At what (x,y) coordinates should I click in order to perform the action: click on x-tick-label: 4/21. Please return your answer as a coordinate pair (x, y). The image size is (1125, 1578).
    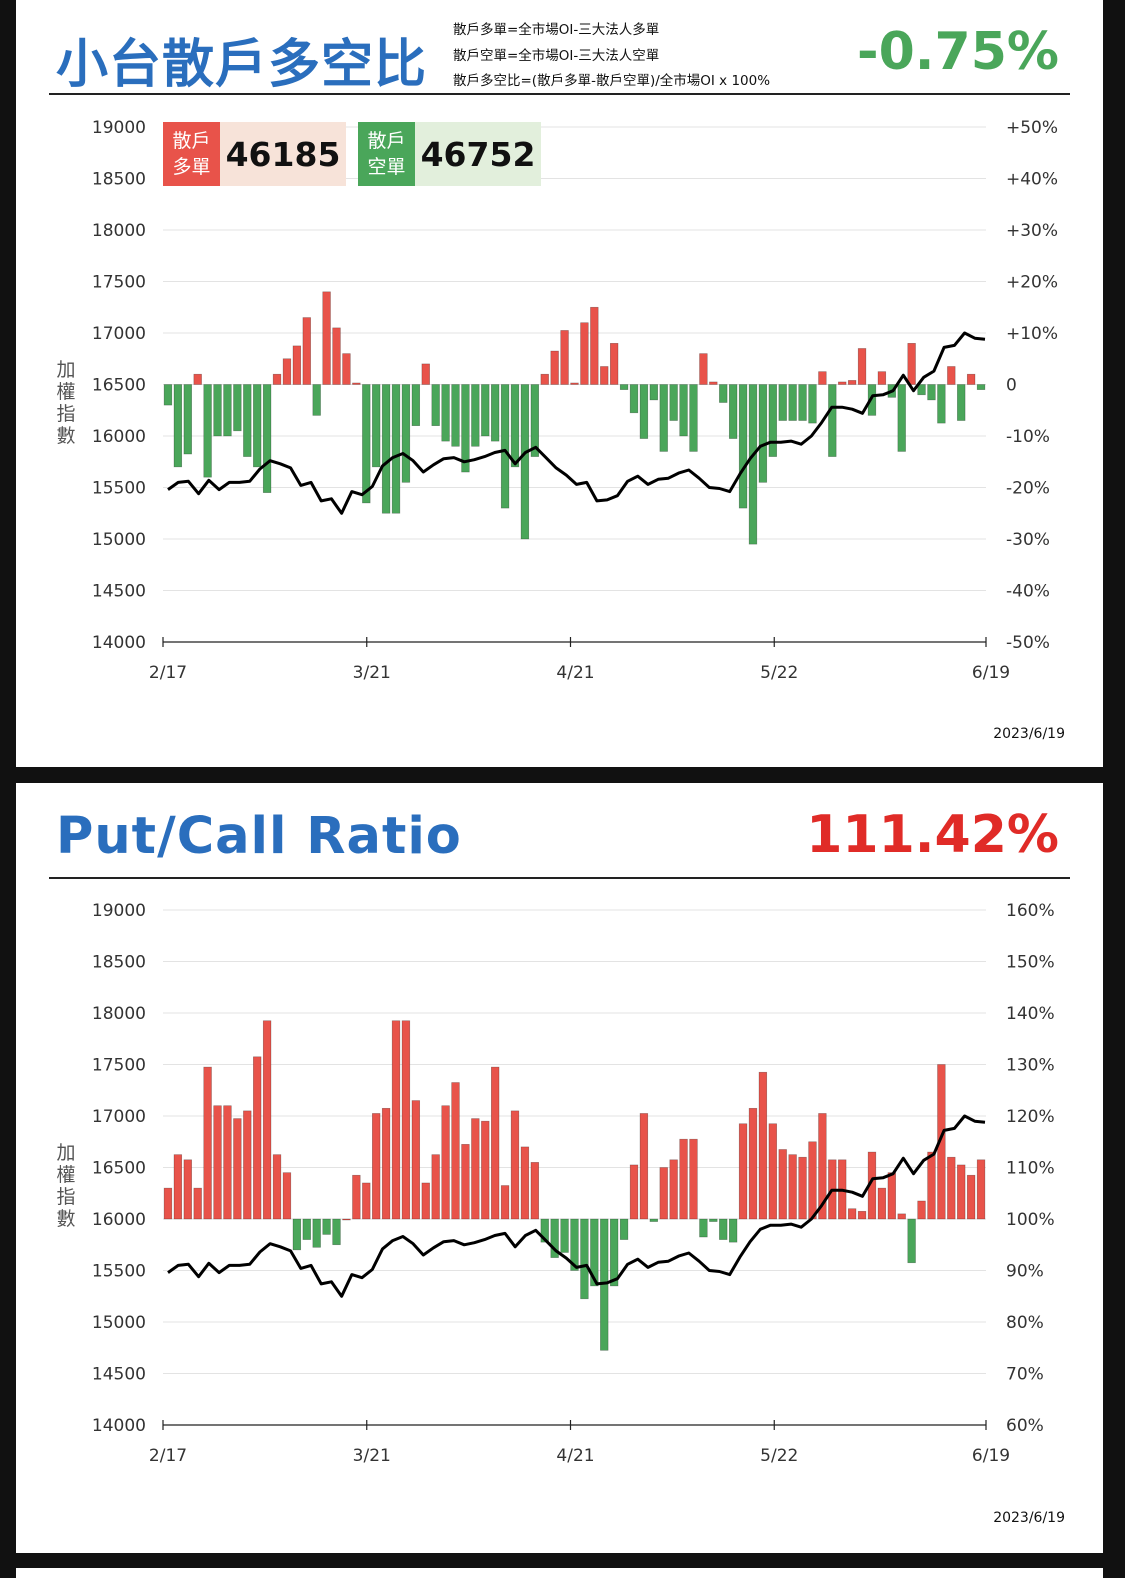
    Looking at the image, I should click on (575, 1456).